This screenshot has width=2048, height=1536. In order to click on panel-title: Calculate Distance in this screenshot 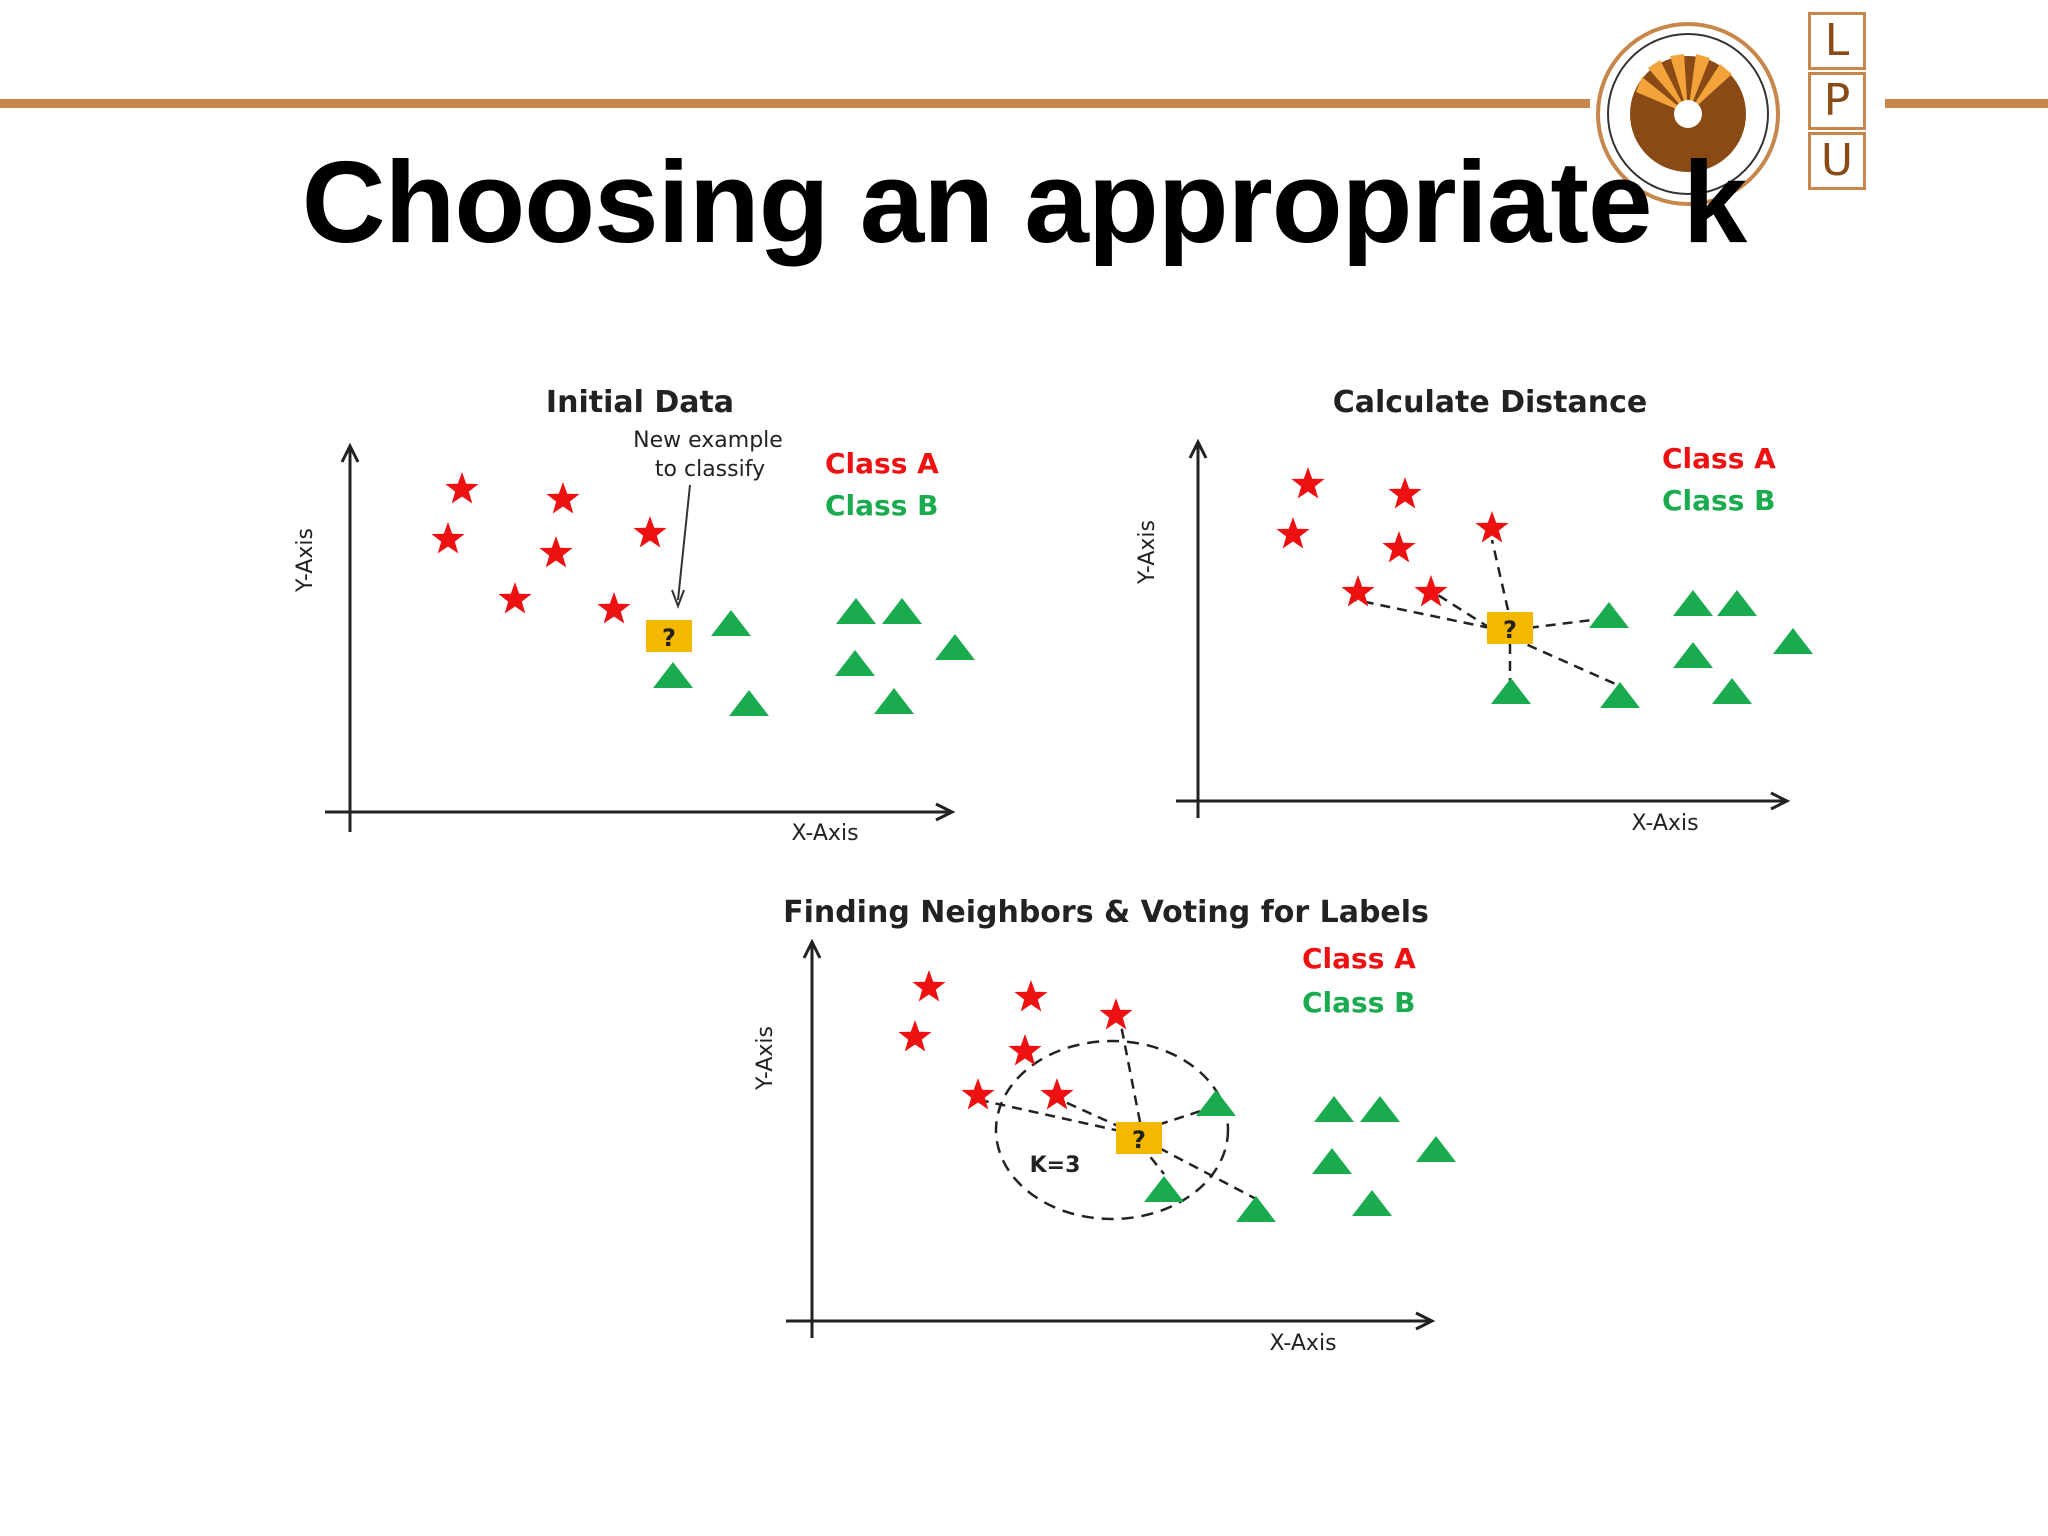, I will do `click(1490, 402)`.